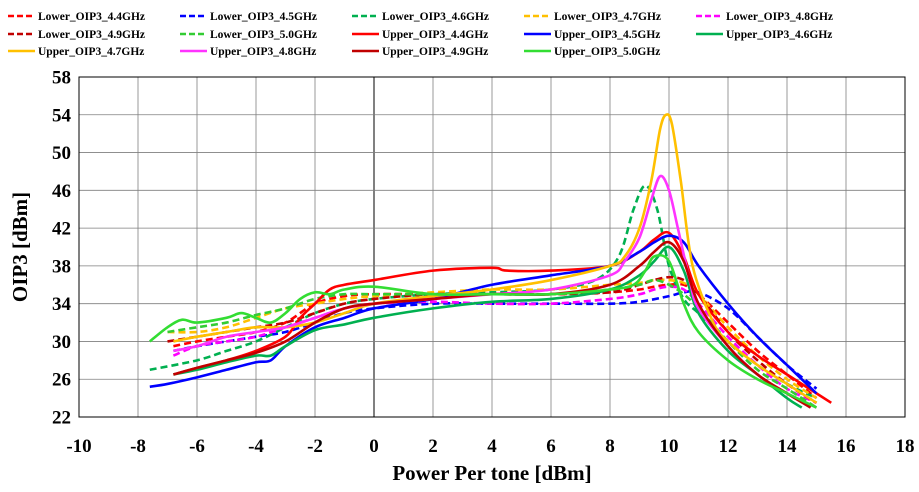 The image size is (919, 492). Describe the element at coordinates (263, 52) in the screenshot. I see `legend-label: Upper_OIP3_4.8GHz` at that location.